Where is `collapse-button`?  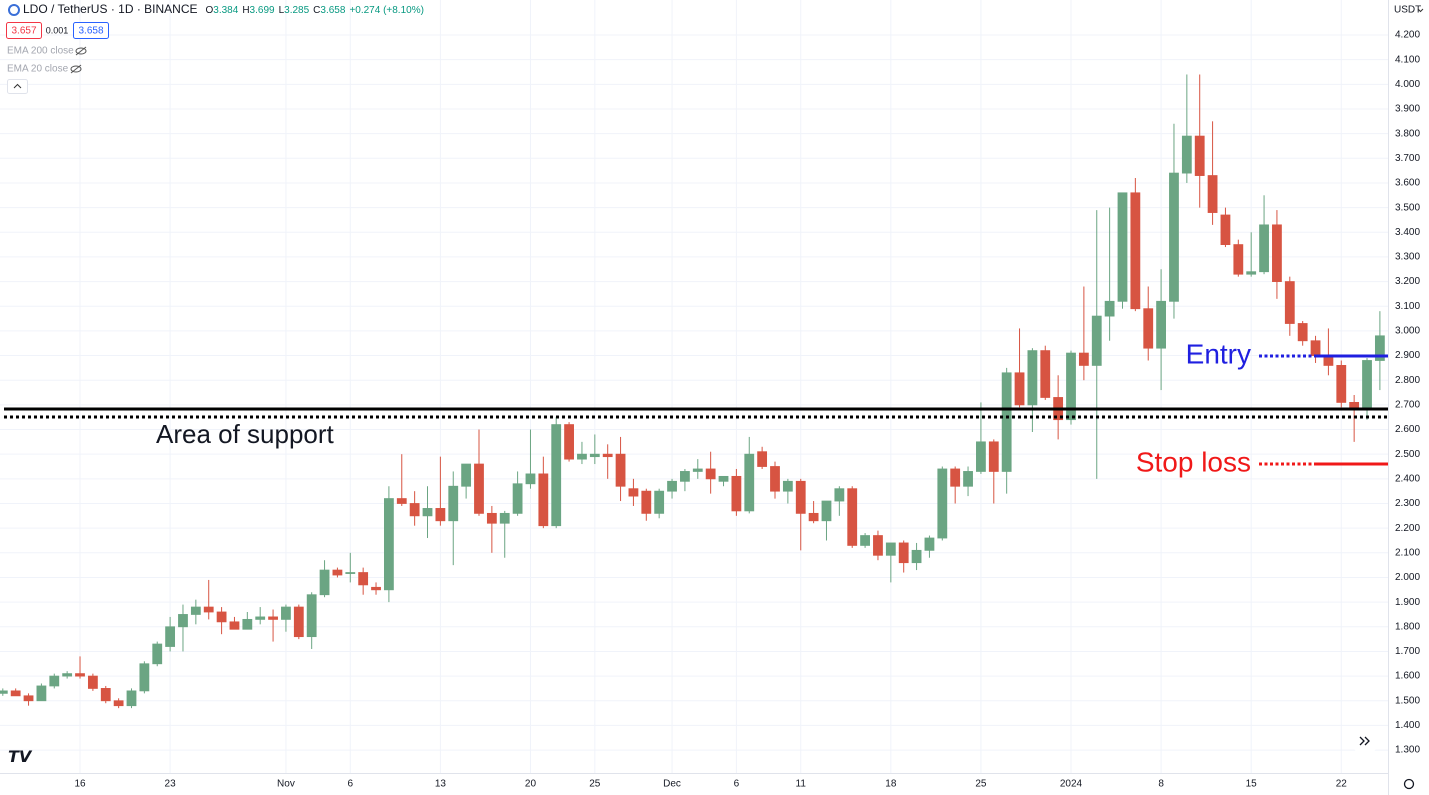
collapse-button is located at coordinates (17, 86).